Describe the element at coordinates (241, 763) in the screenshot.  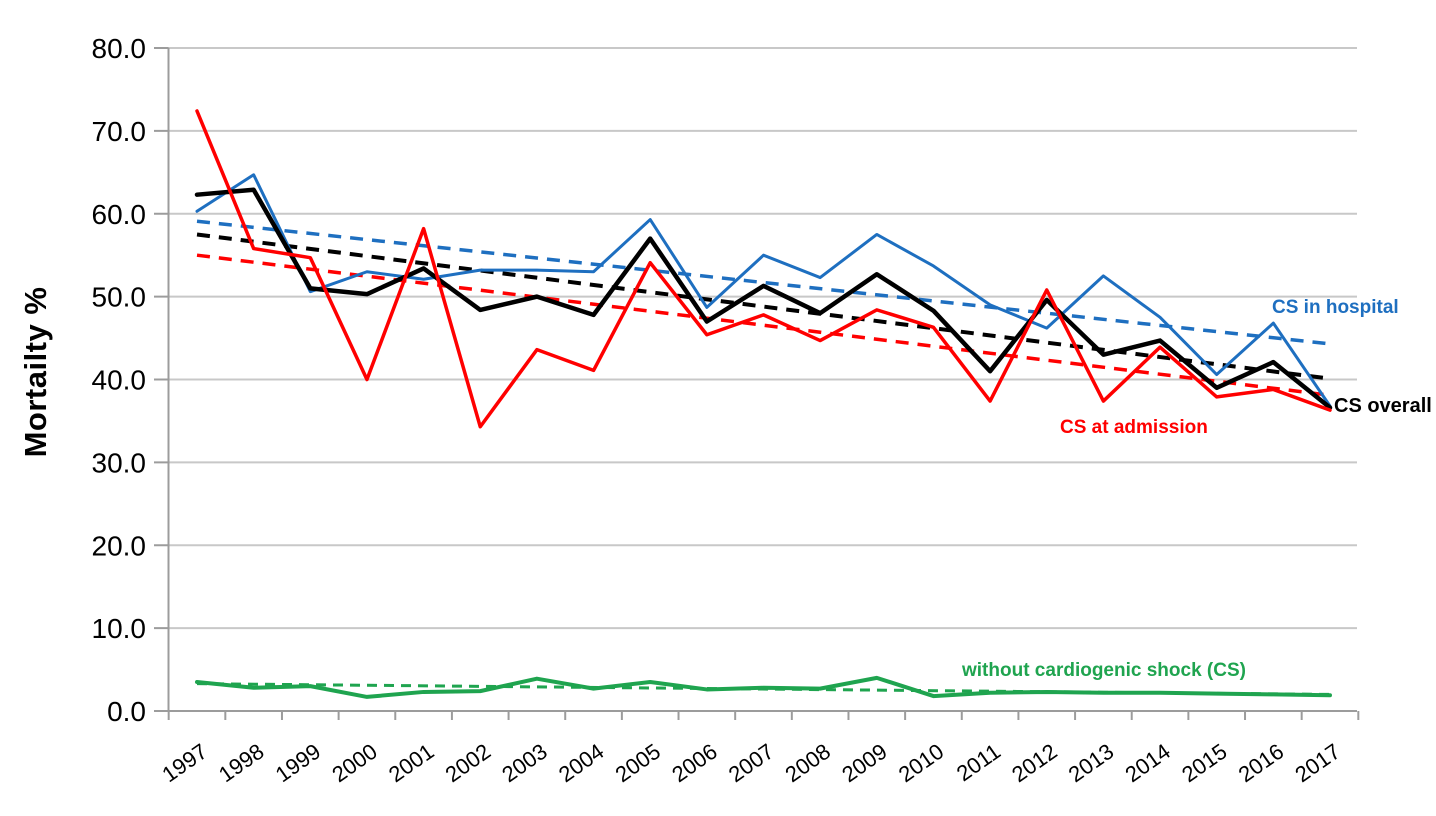
I see `x-tick-label: 1998` at that location.